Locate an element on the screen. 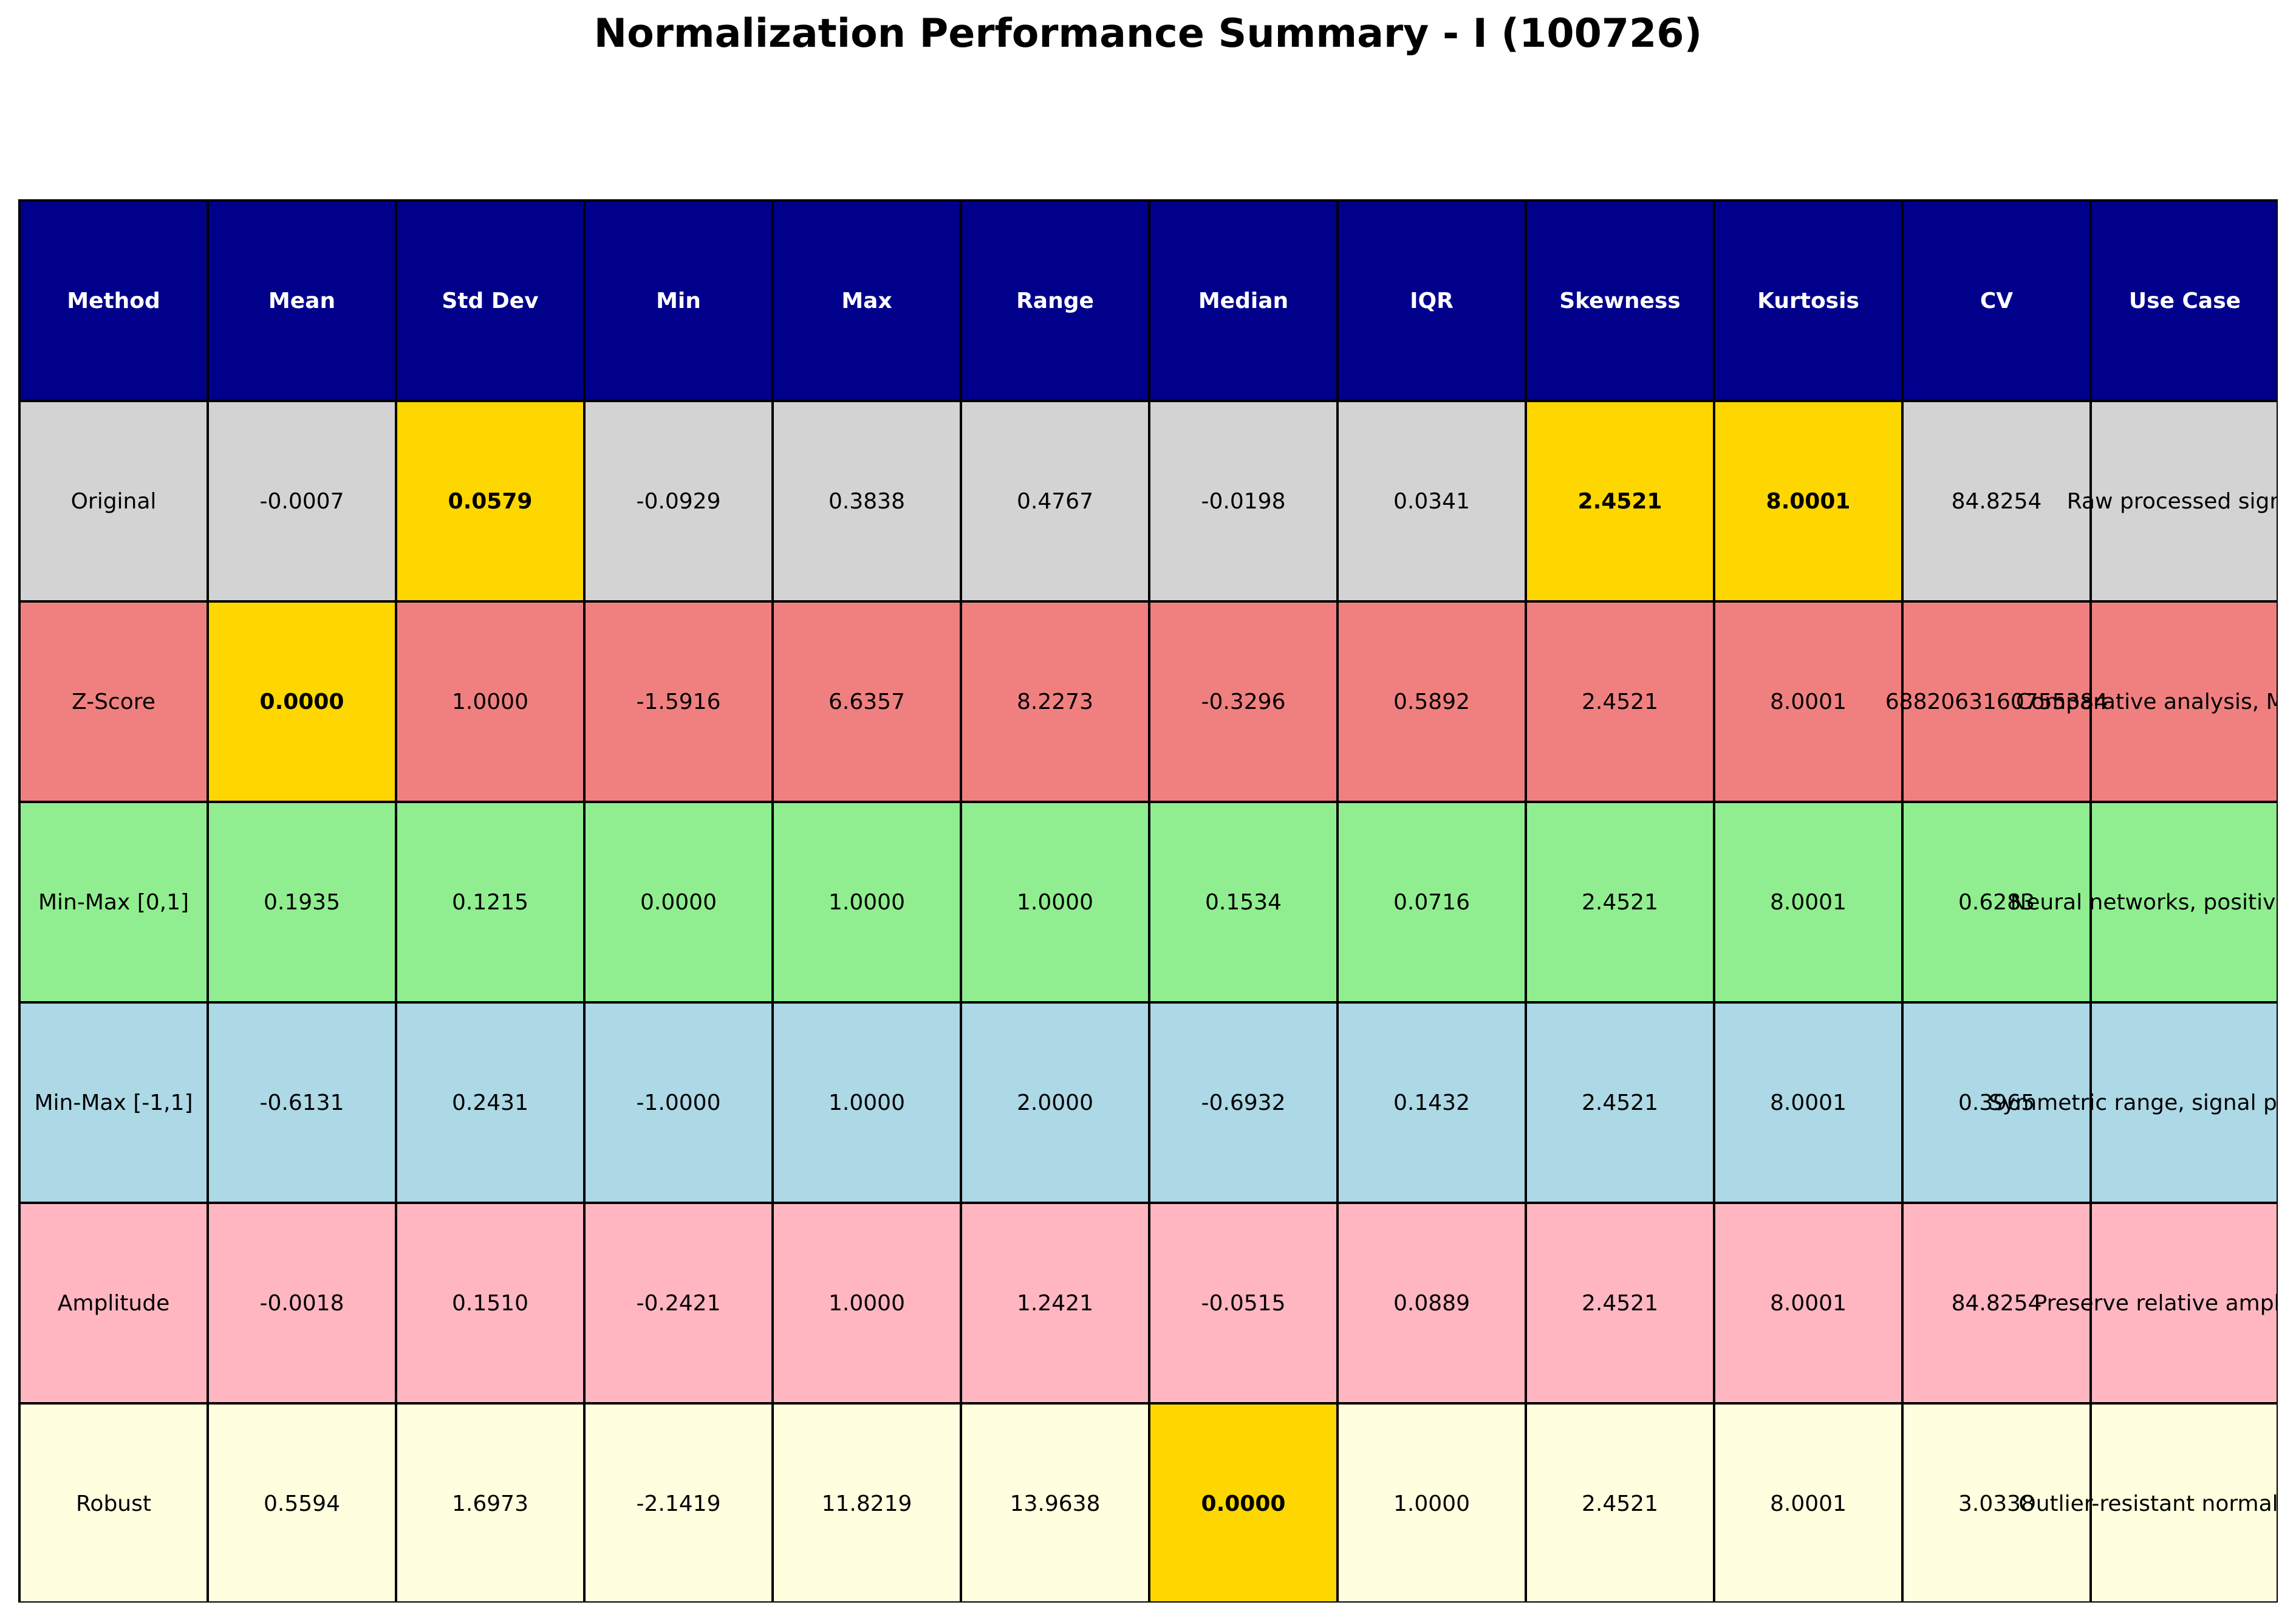 This screenshot has width=2296, height=1622. header-max: Max is located at coordinates (867, 300).